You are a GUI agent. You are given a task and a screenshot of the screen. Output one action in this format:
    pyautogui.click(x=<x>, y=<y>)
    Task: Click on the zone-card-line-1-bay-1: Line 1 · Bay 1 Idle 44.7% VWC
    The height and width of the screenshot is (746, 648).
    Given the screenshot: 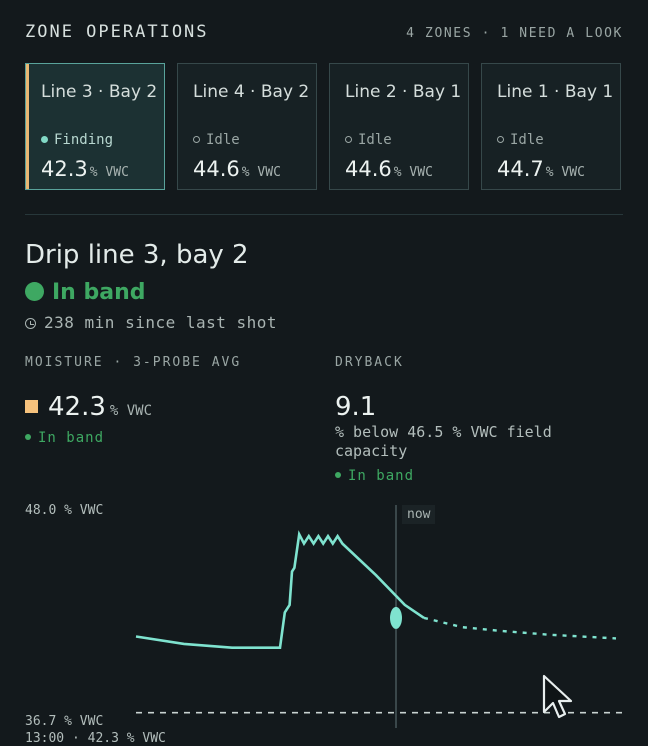 What is the action you would take?
    pyautogui.click(x=551, y=126)
    